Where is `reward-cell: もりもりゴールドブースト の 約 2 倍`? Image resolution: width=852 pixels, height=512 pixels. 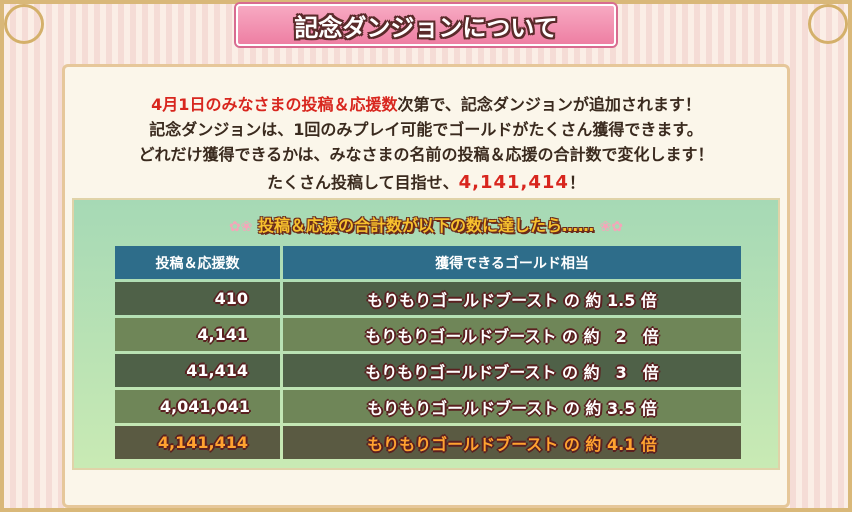 reward-cell: もりもりゴールドブースト の 約 2 倍 is located at coordinates (512, 334).